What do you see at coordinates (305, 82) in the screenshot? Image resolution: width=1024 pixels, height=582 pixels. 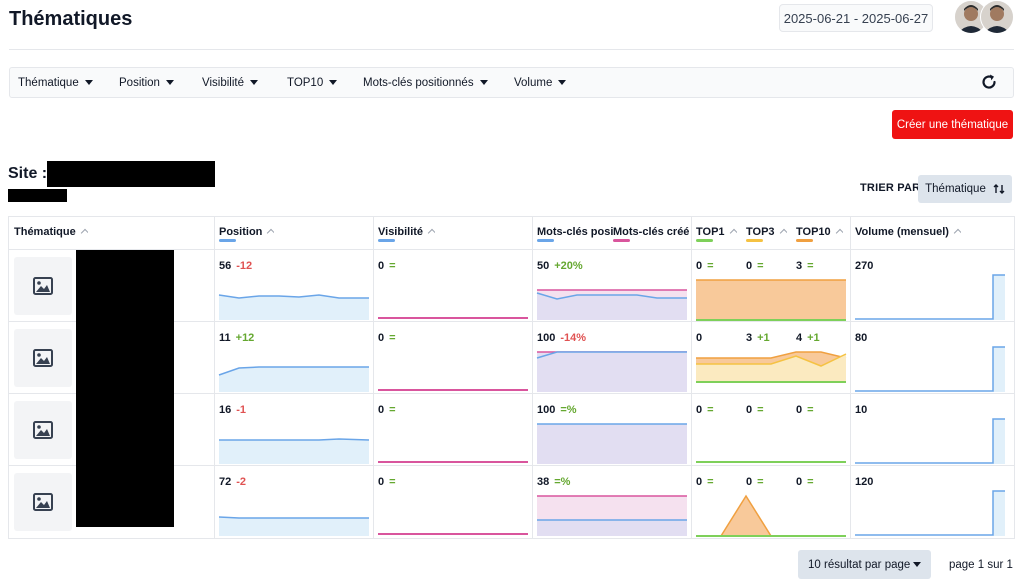 I see `filter-label: TOP10` at bounding box center [305, 82].